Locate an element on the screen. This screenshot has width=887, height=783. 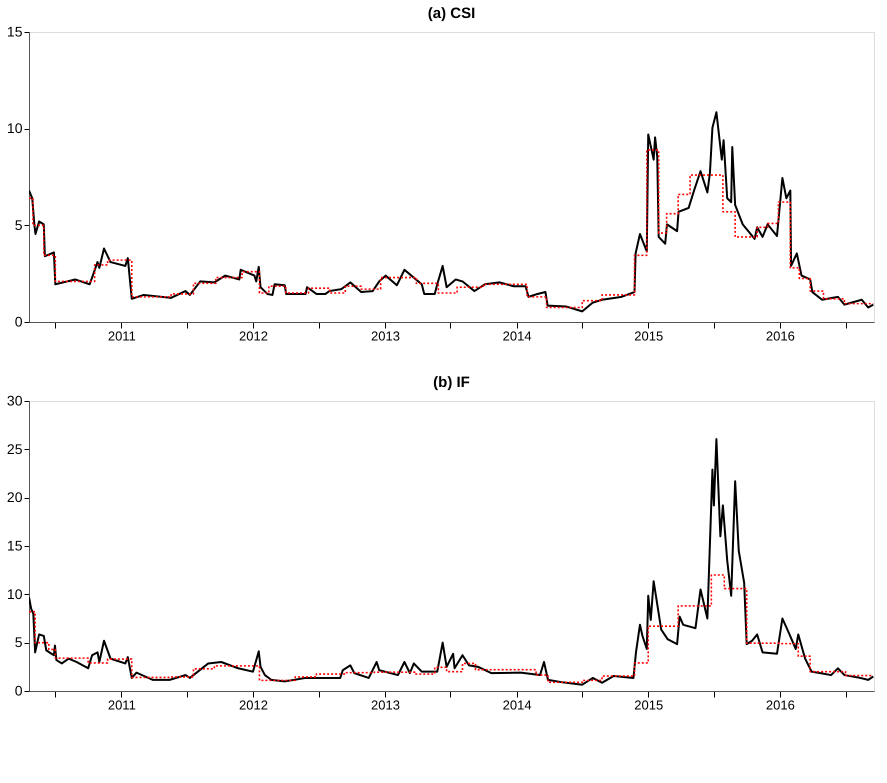
y-tick-label: 25 is located at coordinates (14, 448).